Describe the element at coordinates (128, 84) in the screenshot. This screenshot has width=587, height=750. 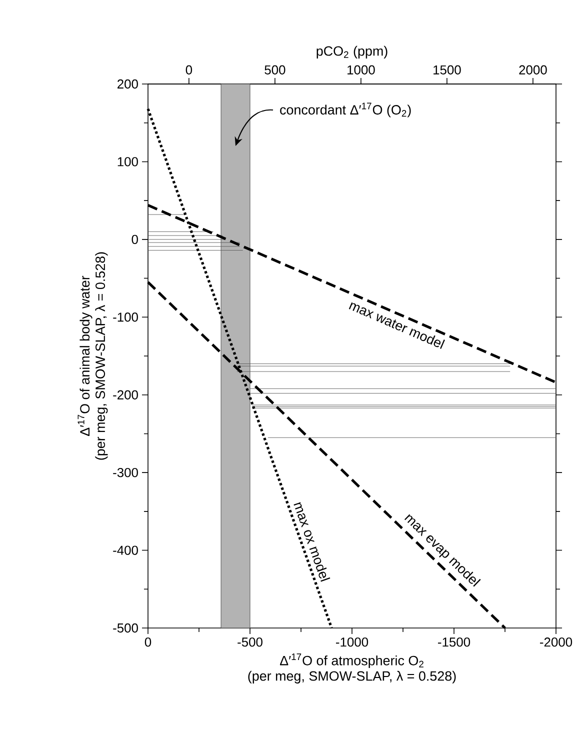
I see `y-tick-label: 200` at that location.